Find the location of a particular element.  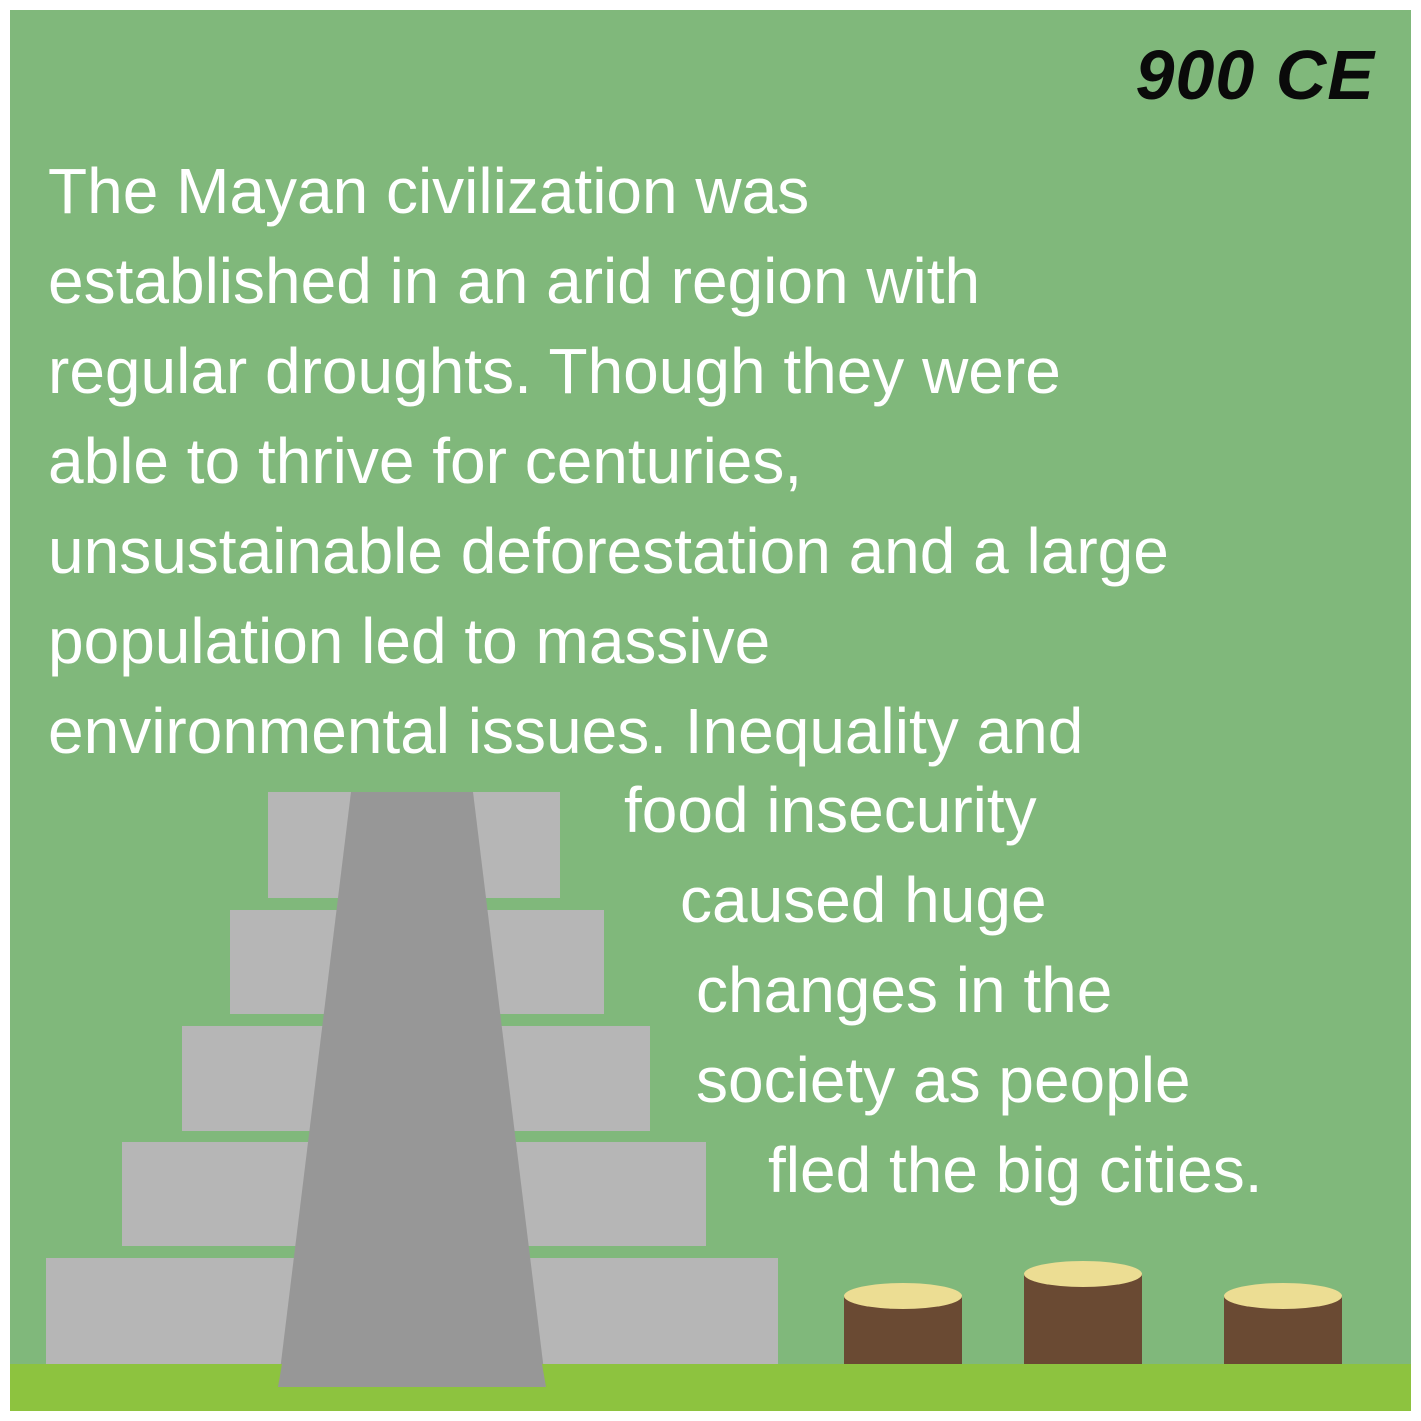

stumps-illustration is located at coordinates (1093, 1313).